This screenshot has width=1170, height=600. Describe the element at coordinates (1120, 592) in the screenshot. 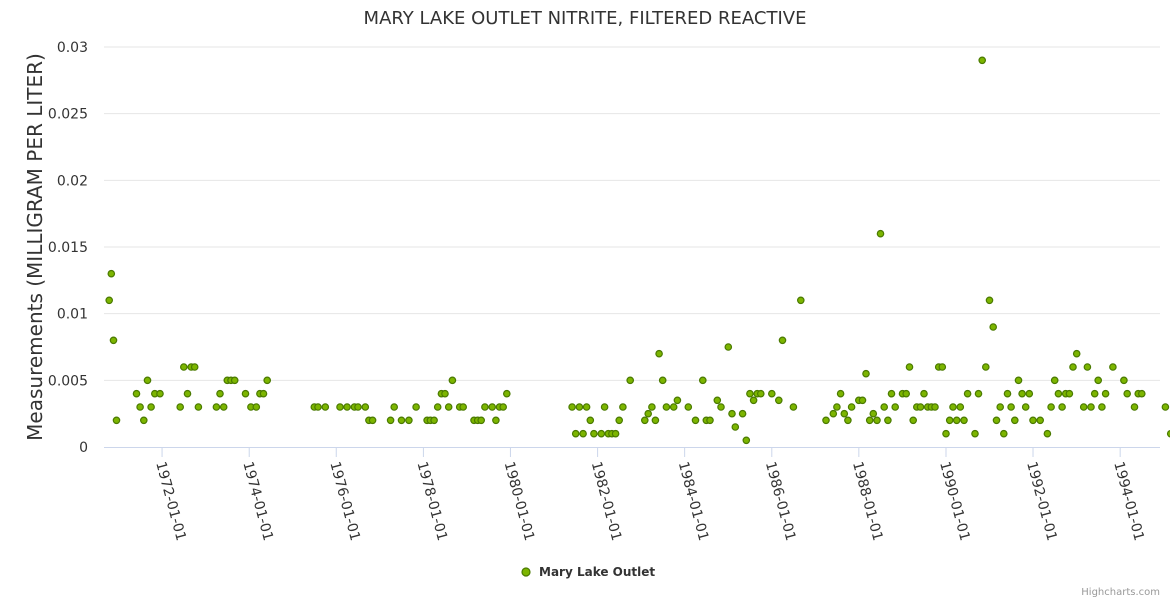

I see `credits-link: Highcharts.com` at that location.